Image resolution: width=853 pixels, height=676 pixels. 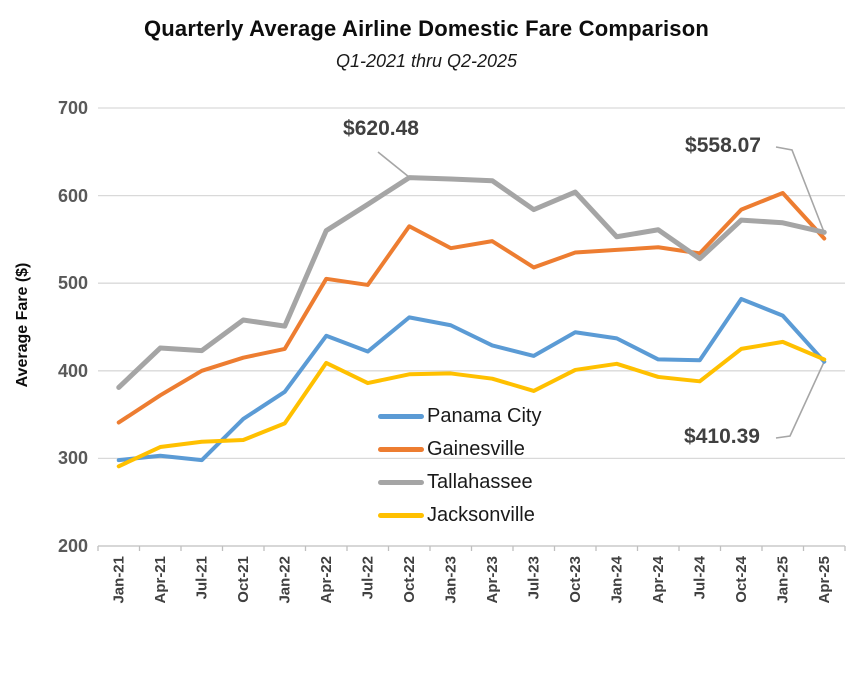 What do you see at coordinates (450, 580) in the screenshot?
I see `x-tick-label-jan-23: Jan-23` at bounding box center [450, 580].